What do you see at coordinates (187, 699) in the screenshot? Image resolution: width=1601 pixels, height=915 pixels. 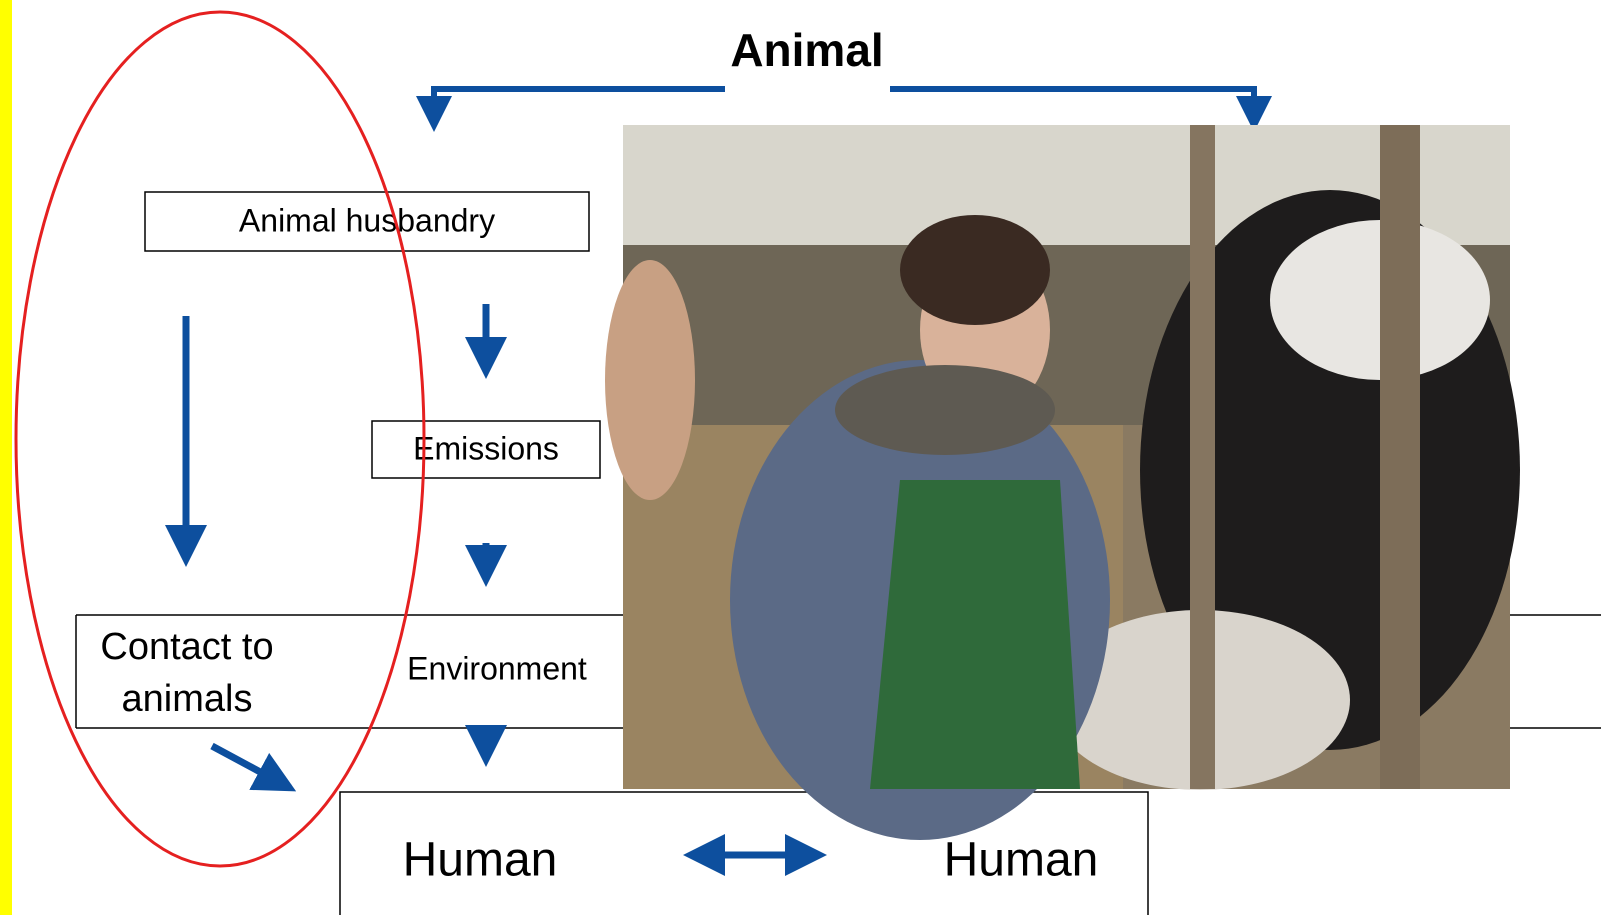 I see `node-label: animals` at bounding box center [187, 699].